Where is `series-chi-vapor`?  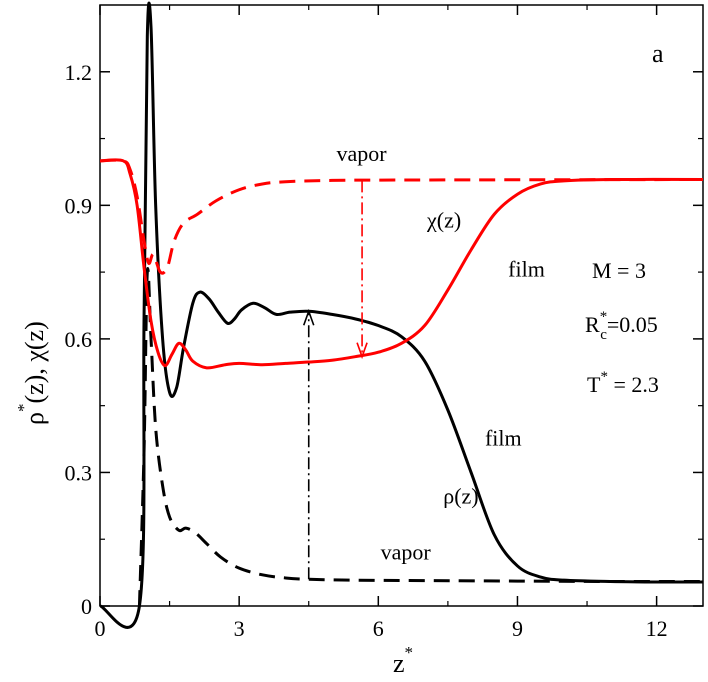
series-chi-vapor is located at coordinates (401, 216).